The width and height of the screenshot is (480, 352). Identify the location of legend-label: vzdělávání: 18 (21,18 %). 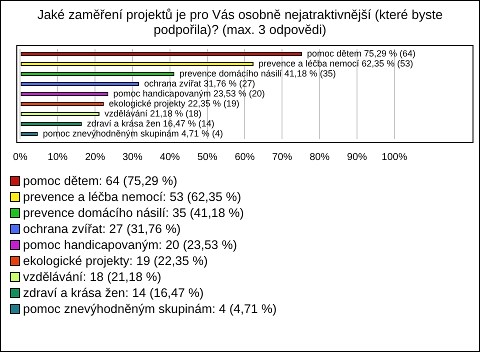
(92, 277).